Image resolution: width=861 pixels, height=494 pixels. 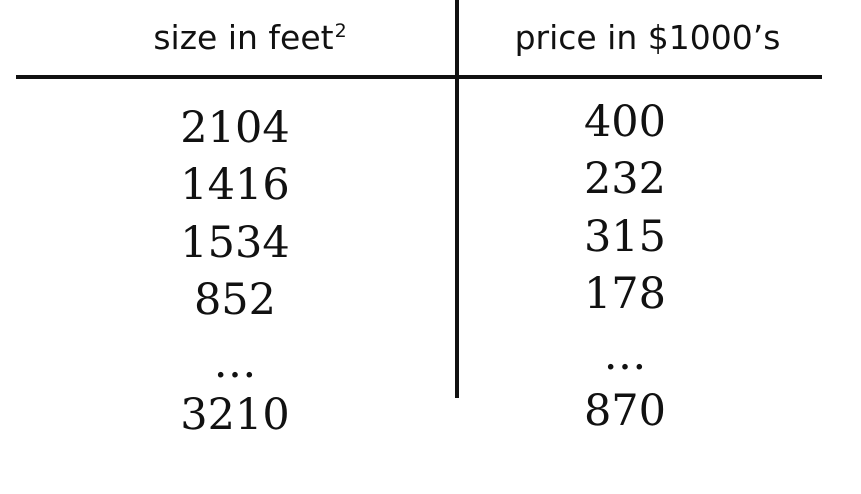 I want to click on column-header-size: size in feet2, so click(x=250, y=40).